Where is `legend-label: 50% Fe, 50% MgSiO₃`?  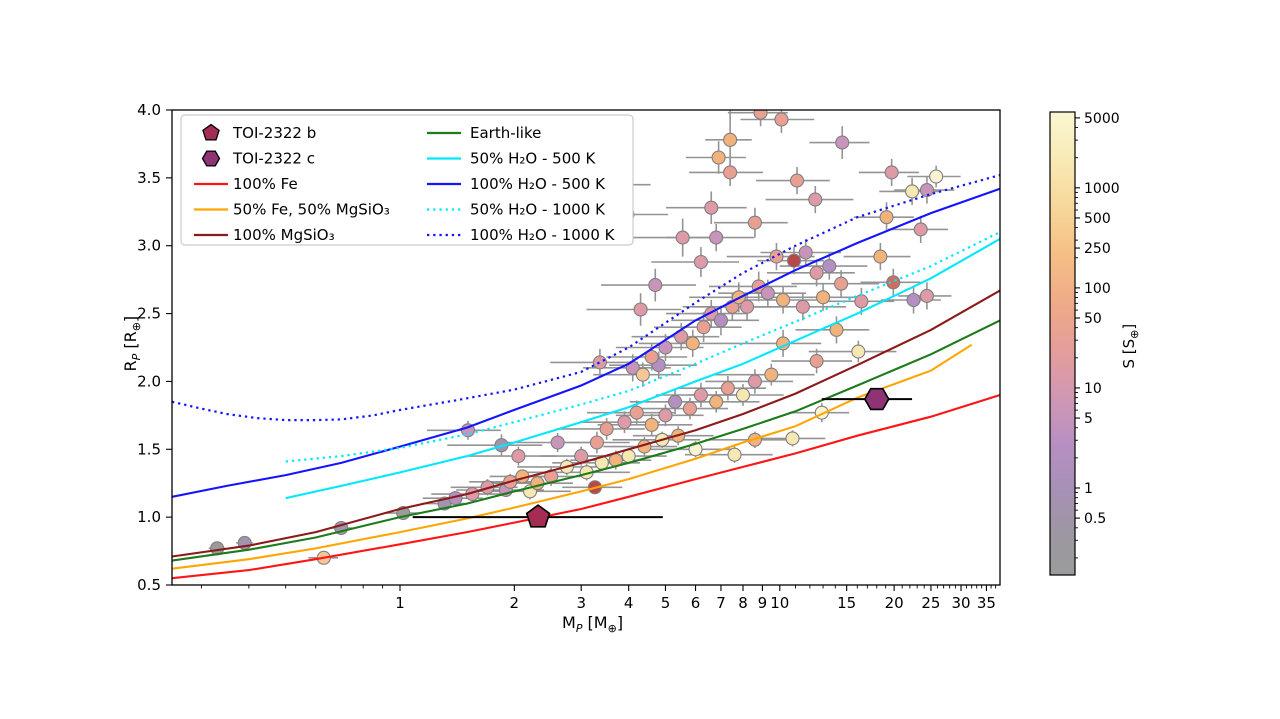 legend-label: 50% Fe, 50% MgSiO₃ is located at coordinates (311, 210).